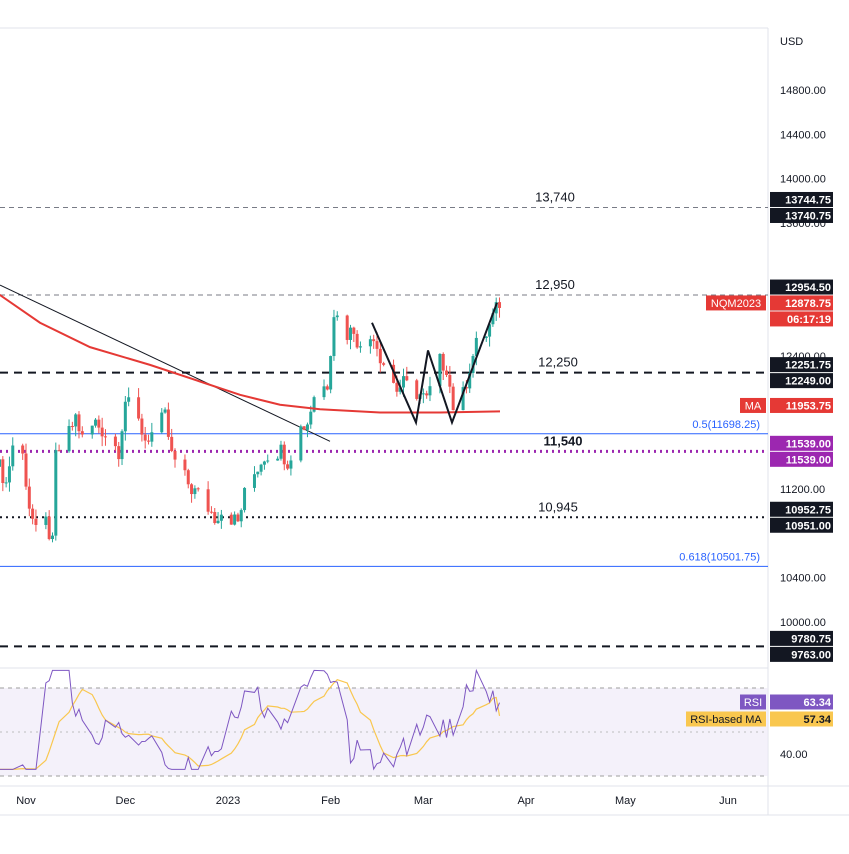  What do you see at coordinates (525, 801) in the screenshot?
I see `time-tick-5: Apr` at bounding box center [525, 801].